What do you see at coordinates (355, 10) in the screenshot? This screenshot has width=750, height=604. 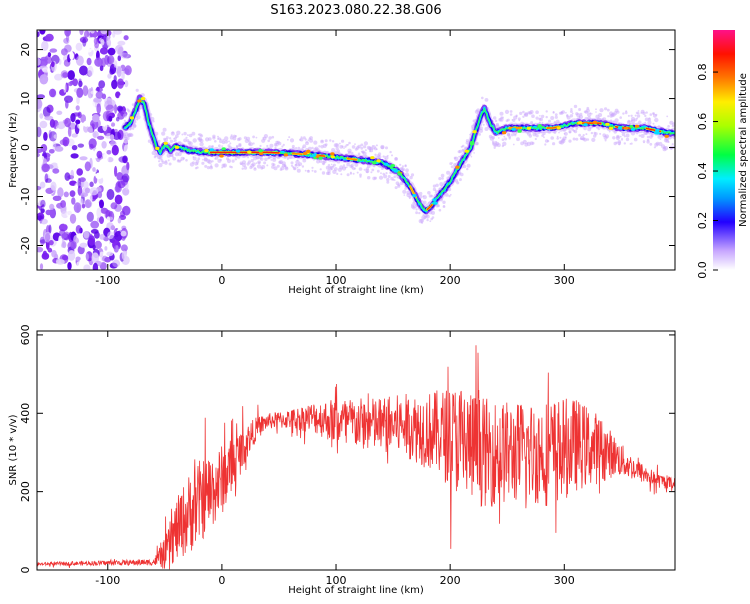 I see `figure-title: S163.2023.080.22.38.G06` at bounding box center [355, 10].